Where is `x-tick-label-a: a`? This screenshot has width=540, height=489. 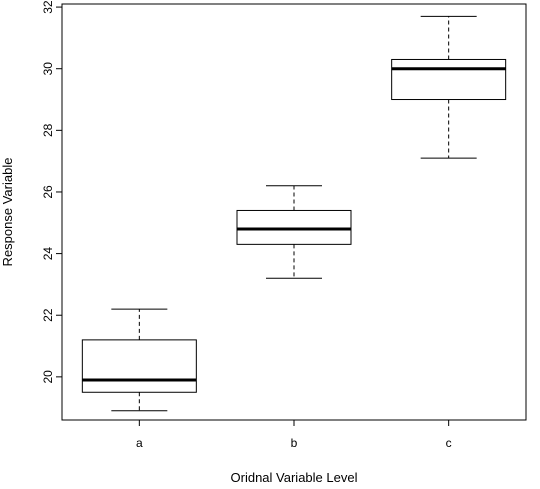 x-tick-label-a: a is located at coordinates (139, 443).